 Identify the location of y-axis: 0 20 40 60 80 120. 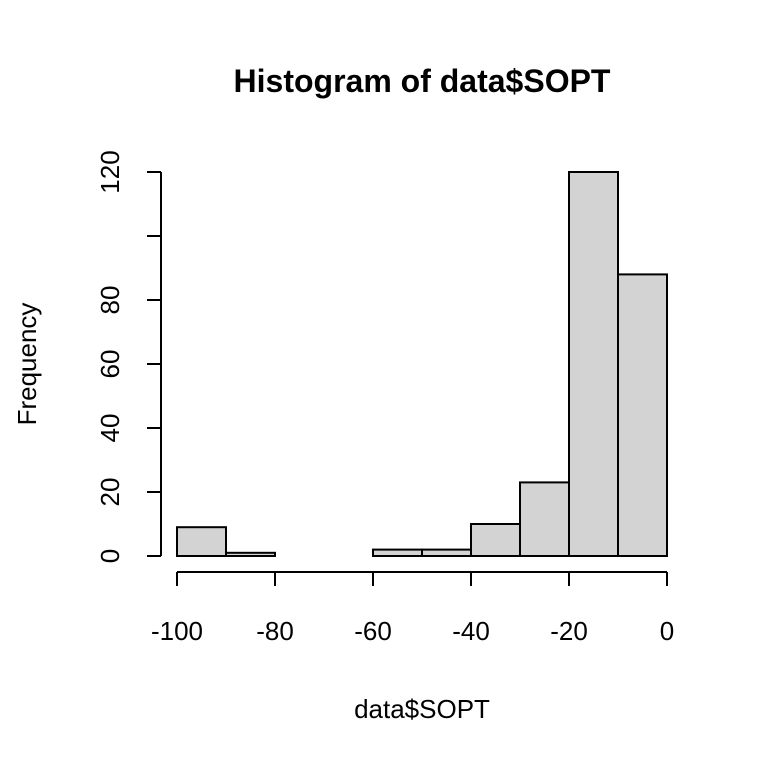
(128, 356).